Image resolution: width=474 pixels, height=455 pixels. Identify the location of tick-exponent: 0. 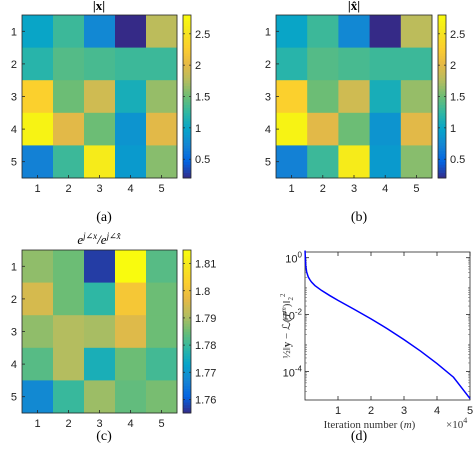
(300, 255).